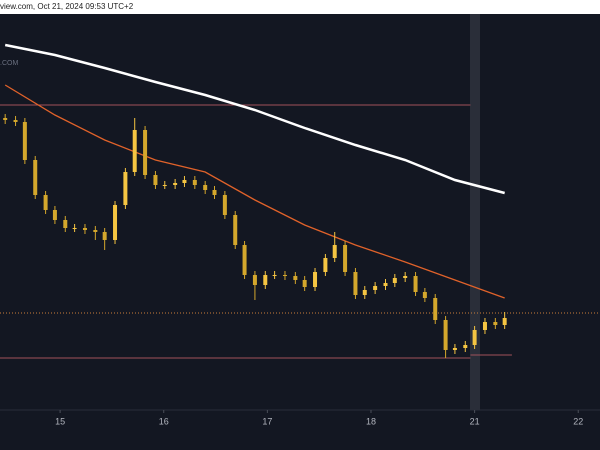 This screenshot has height=450, width=600. Describe the element at coordinates (267, 421) in the screenshot. I see `x-tick-label: 17` at that location.